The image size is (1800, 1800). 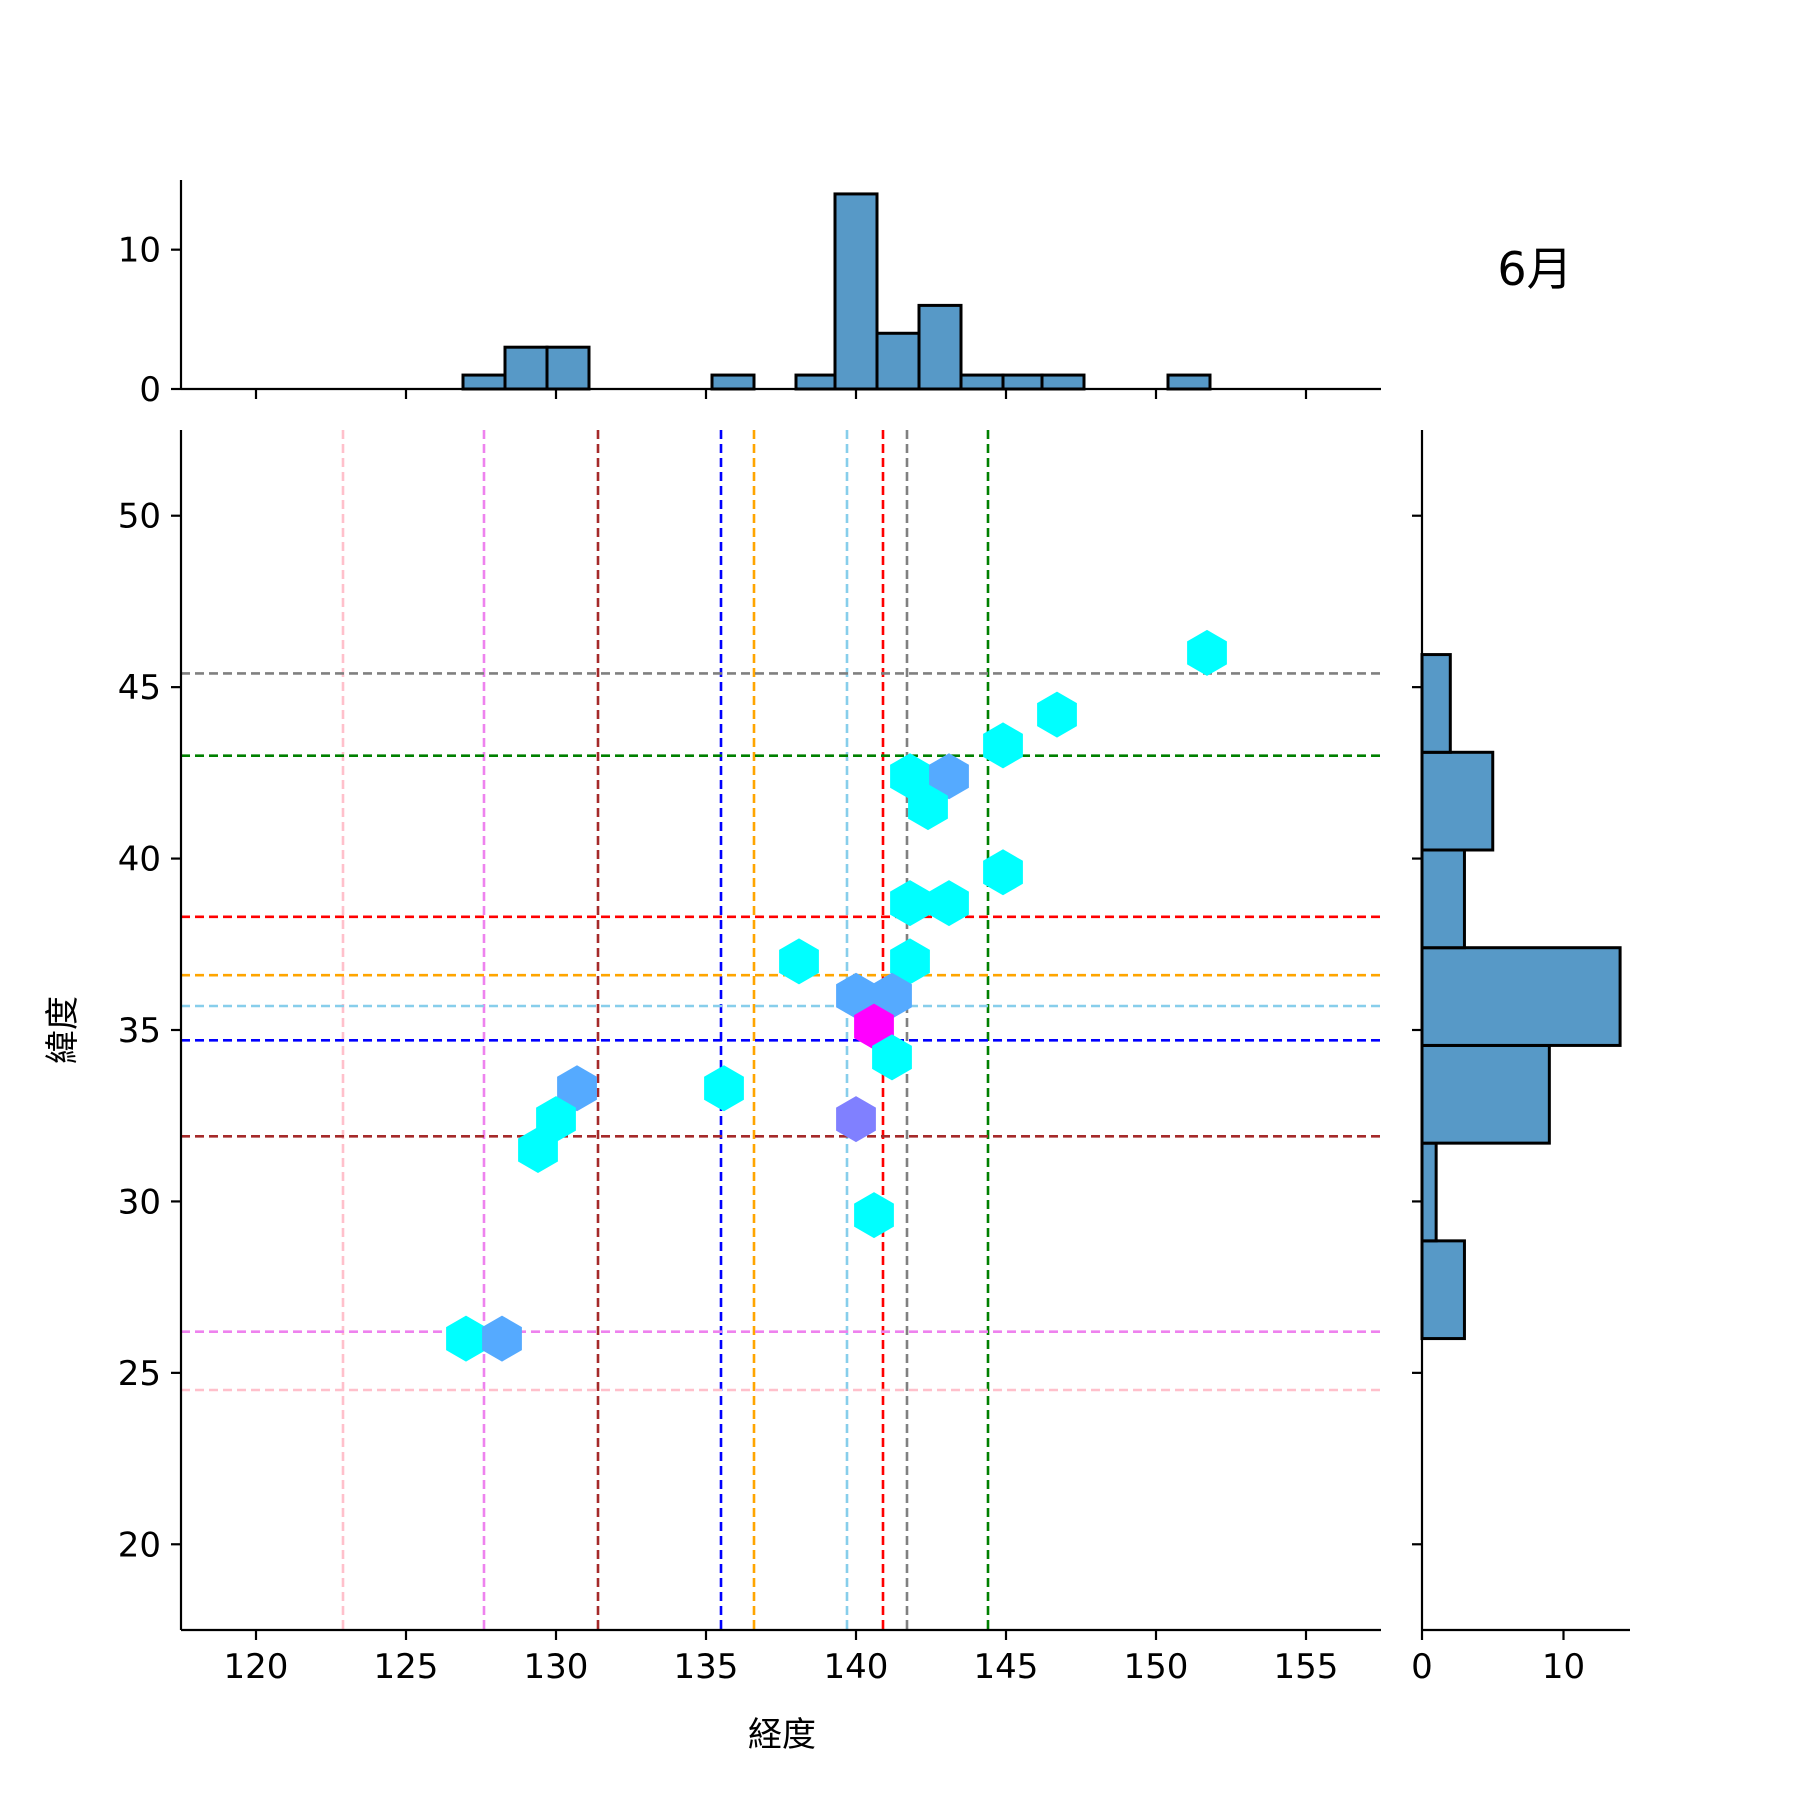 I want to click on x-tick-label: 130, so click(x=556, y=1667).